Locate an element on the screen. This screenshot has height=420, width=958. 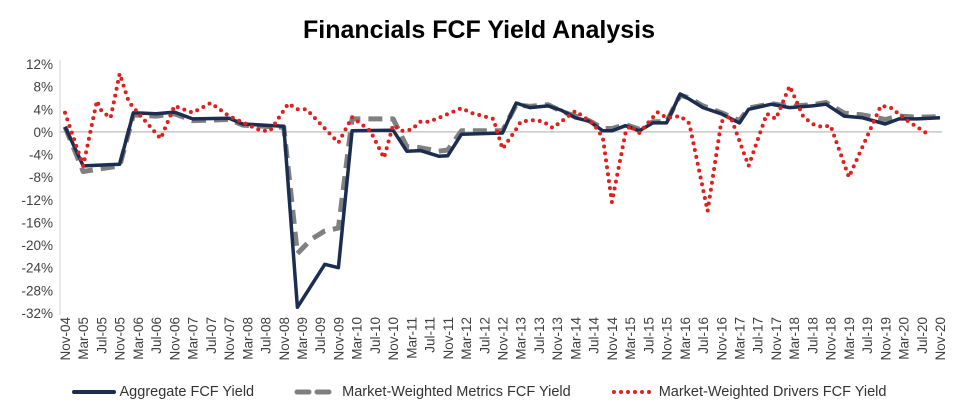
legend-item-drivers: Market-Weighted Drivers FCF Yield is located at coordinates (749, 392).